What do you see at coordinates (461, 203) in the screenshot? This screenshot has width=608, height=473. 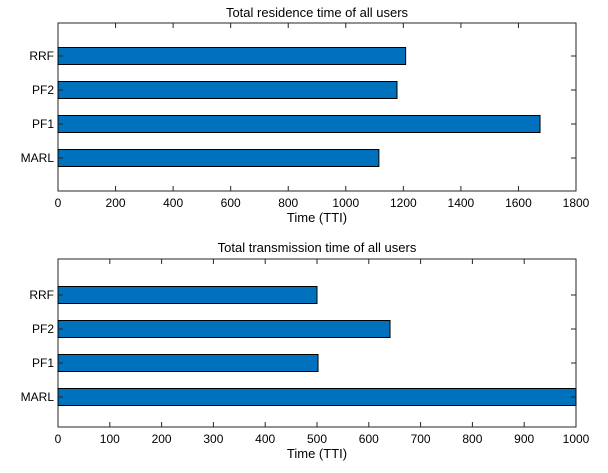 I see `x-tick-label: 1400` at bounding box center [461, 203].